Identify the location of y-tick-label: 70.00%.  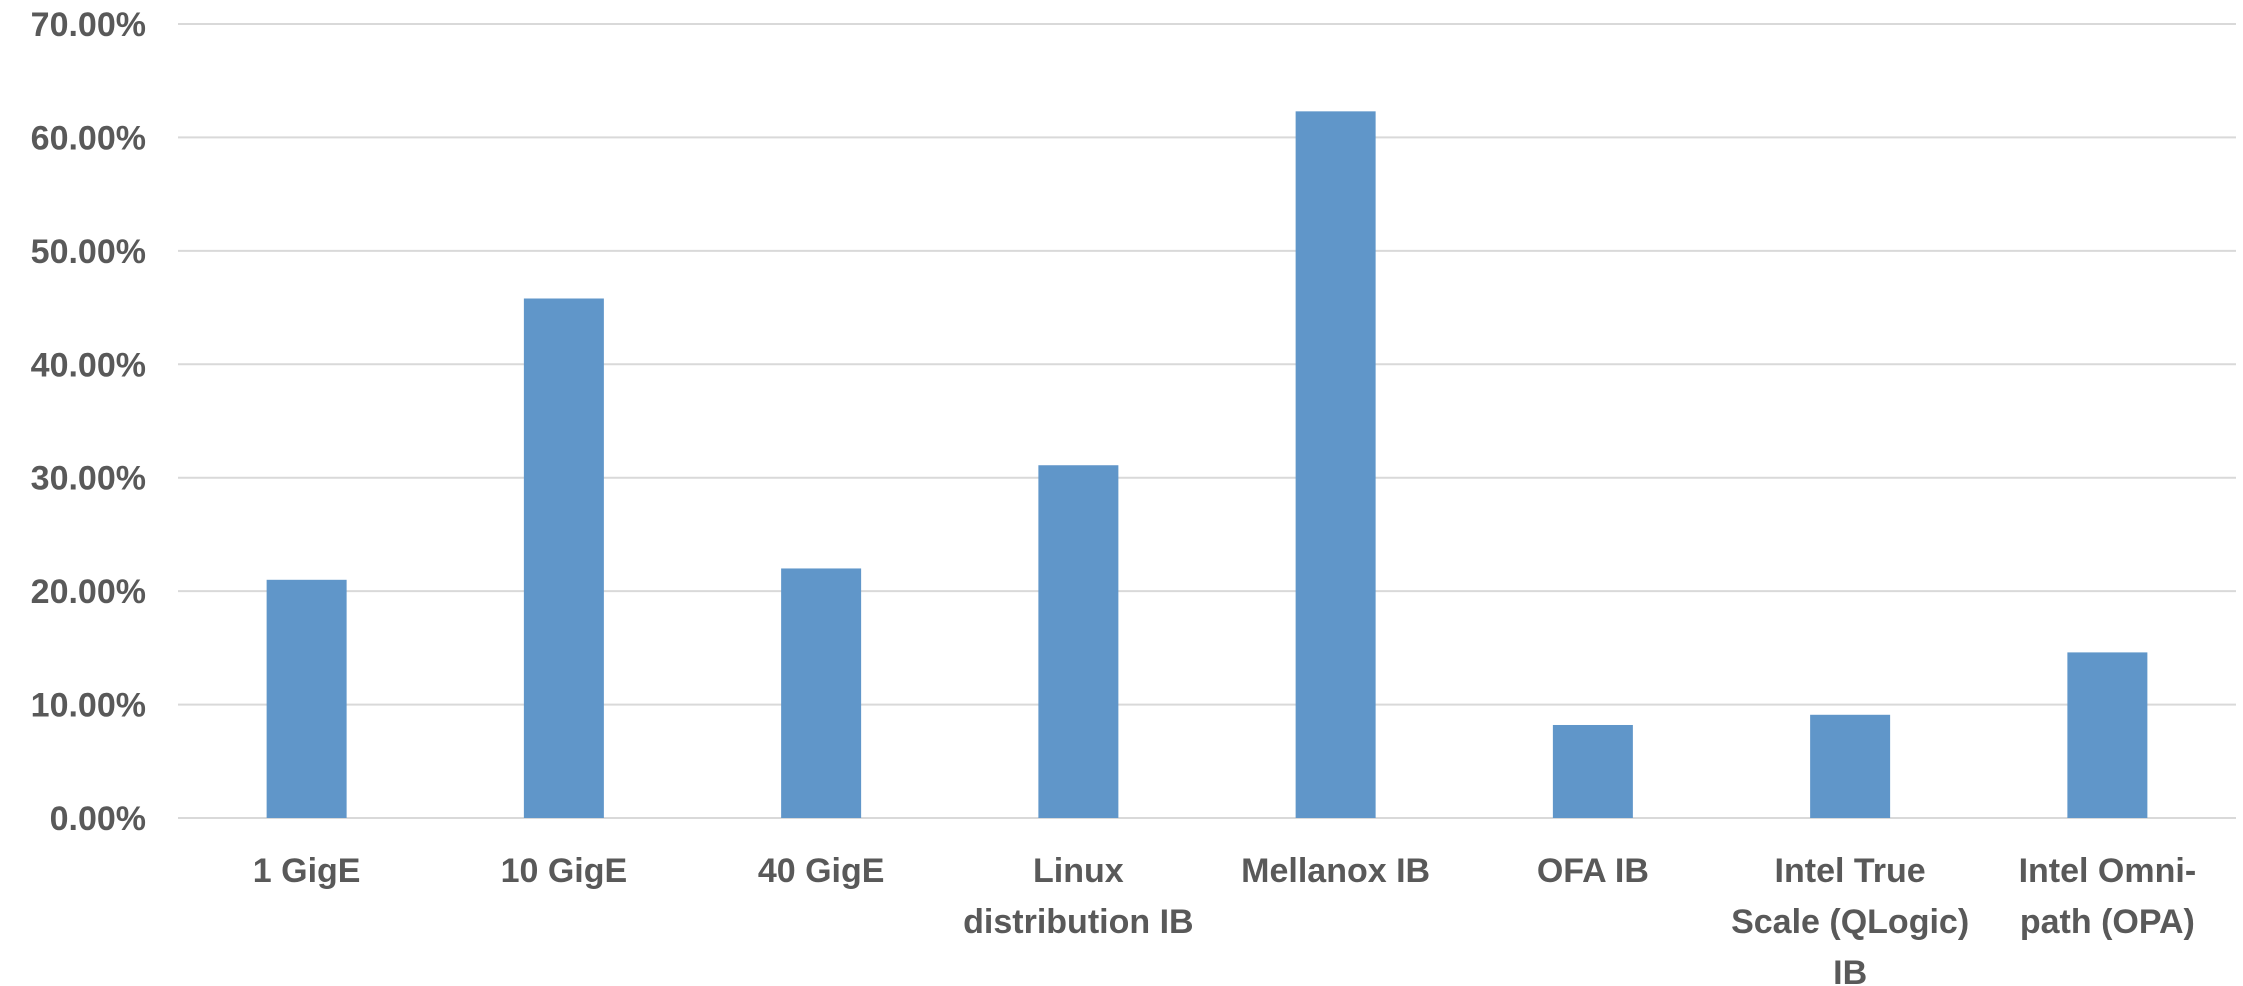
(88, 25).